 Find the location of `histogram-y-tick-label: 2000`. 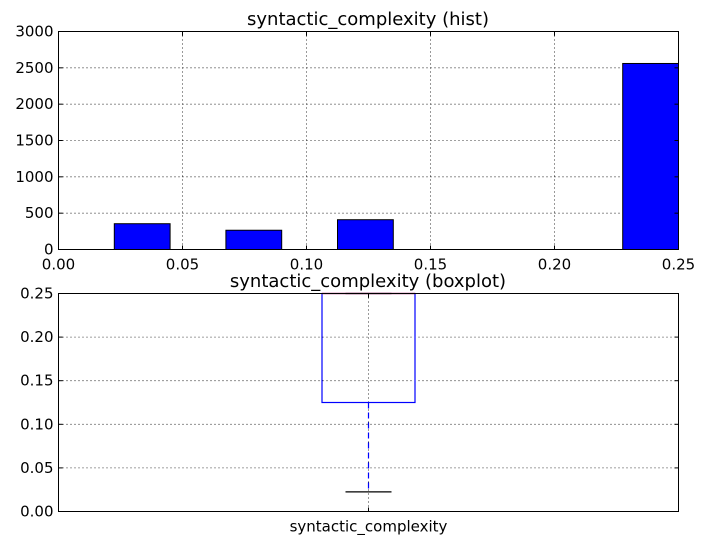

histogram-y-tick-label: 2000 is located at coordinates (34, 104).